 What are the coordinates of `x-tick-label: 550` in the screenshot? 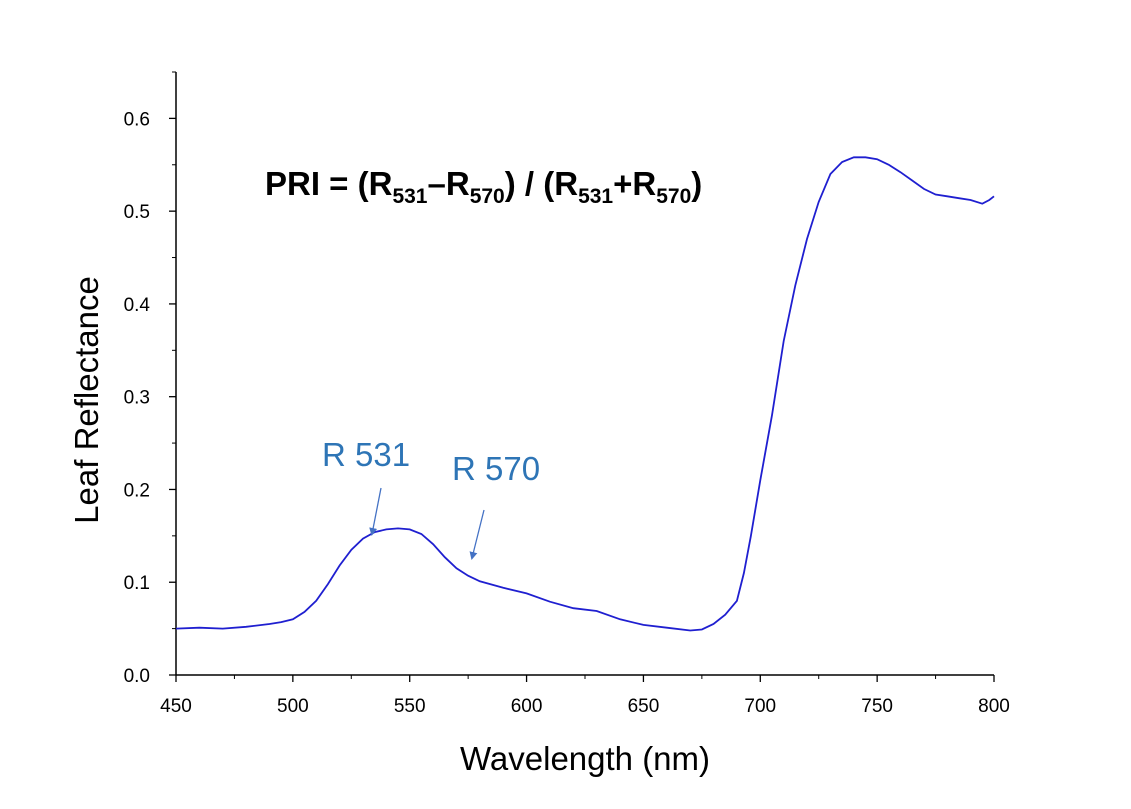 It's located at (410, 706).